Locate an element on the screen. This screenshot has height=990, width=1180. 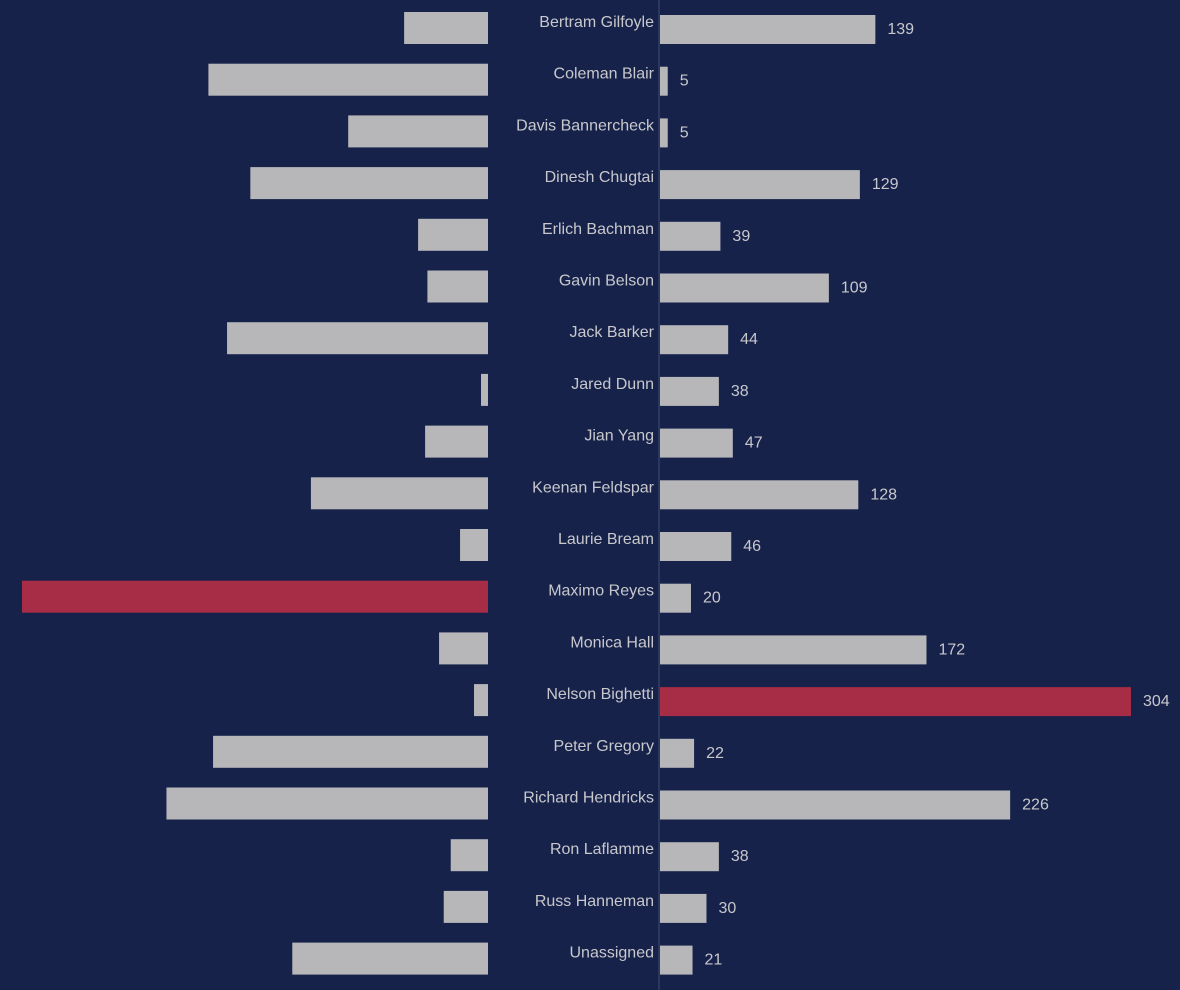
right-bar-jack-barker is located at coordinates (694, 340).